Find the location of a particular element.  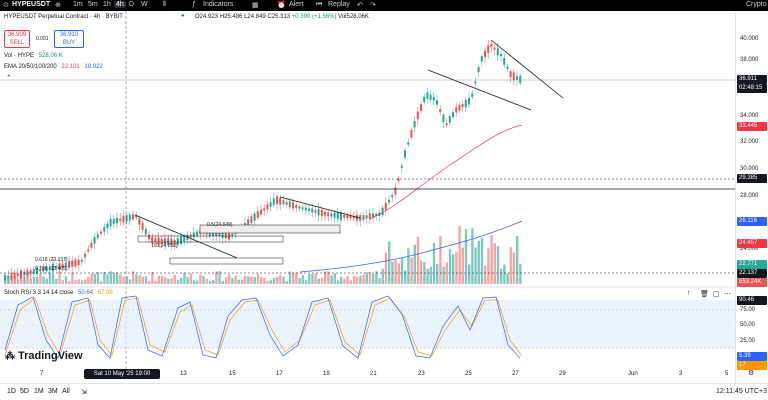

undo-icon: ↶ is located at coordinates (360, 5).